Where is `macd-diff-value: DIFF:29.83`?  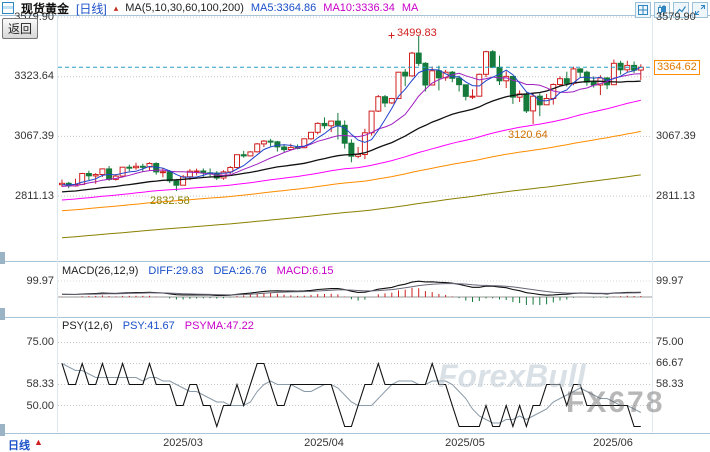 macd-diff-value: DIFF:29.83 is located at coordinates (176, 271).